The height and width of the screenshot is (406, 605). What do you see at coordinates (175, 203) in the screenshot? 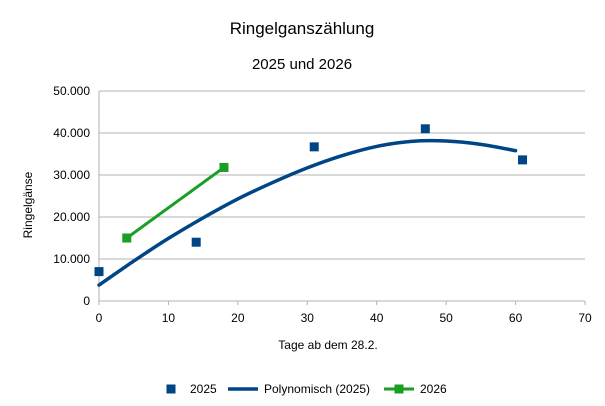
I see `series-line-2026` at bounding box center [175, 203].